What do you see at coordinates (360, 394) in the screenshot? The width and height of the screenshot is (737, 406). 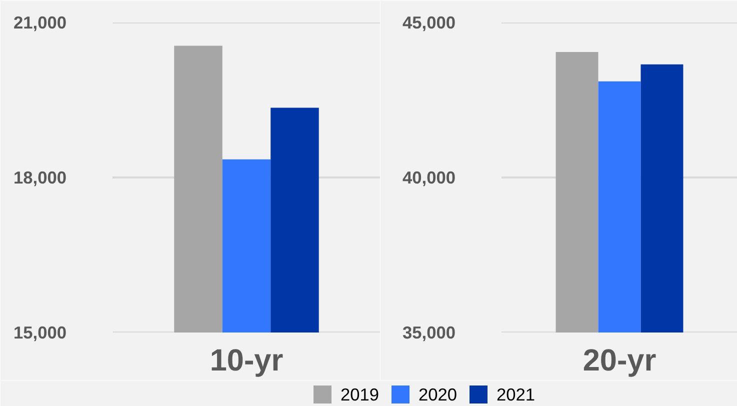 I see `legend-label: 2019` at bounding box center [360, 394].